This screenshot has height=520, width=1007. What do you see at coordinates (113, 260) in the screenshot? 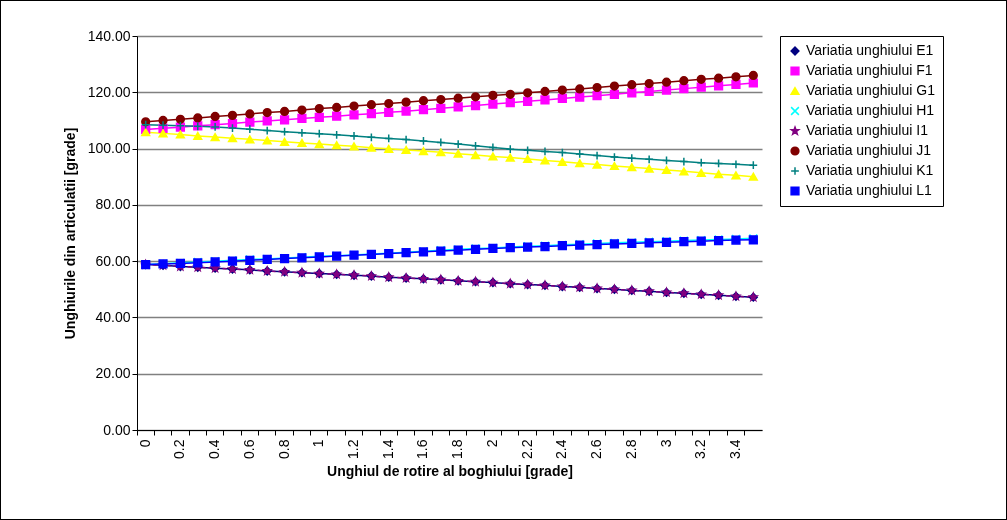
I see `y-tick-label: 60.00` at bounding box center [113, 260].